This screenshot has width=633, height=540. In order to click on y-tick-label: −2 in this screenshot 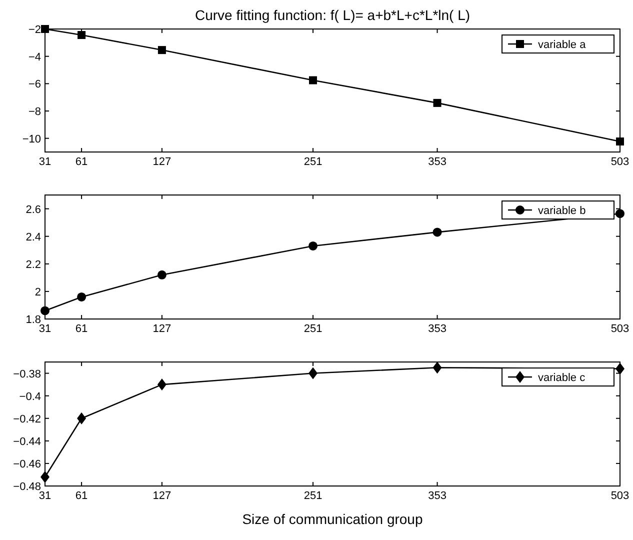, I will do `click(34, 30)`.